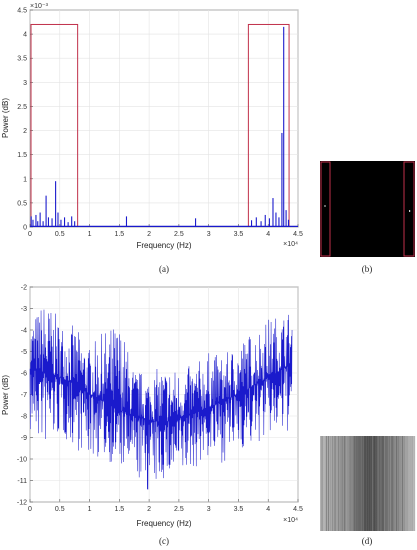 The width and height of the screenshot is (417, 550). I want to click on panel-b-image, so click(367, 209).